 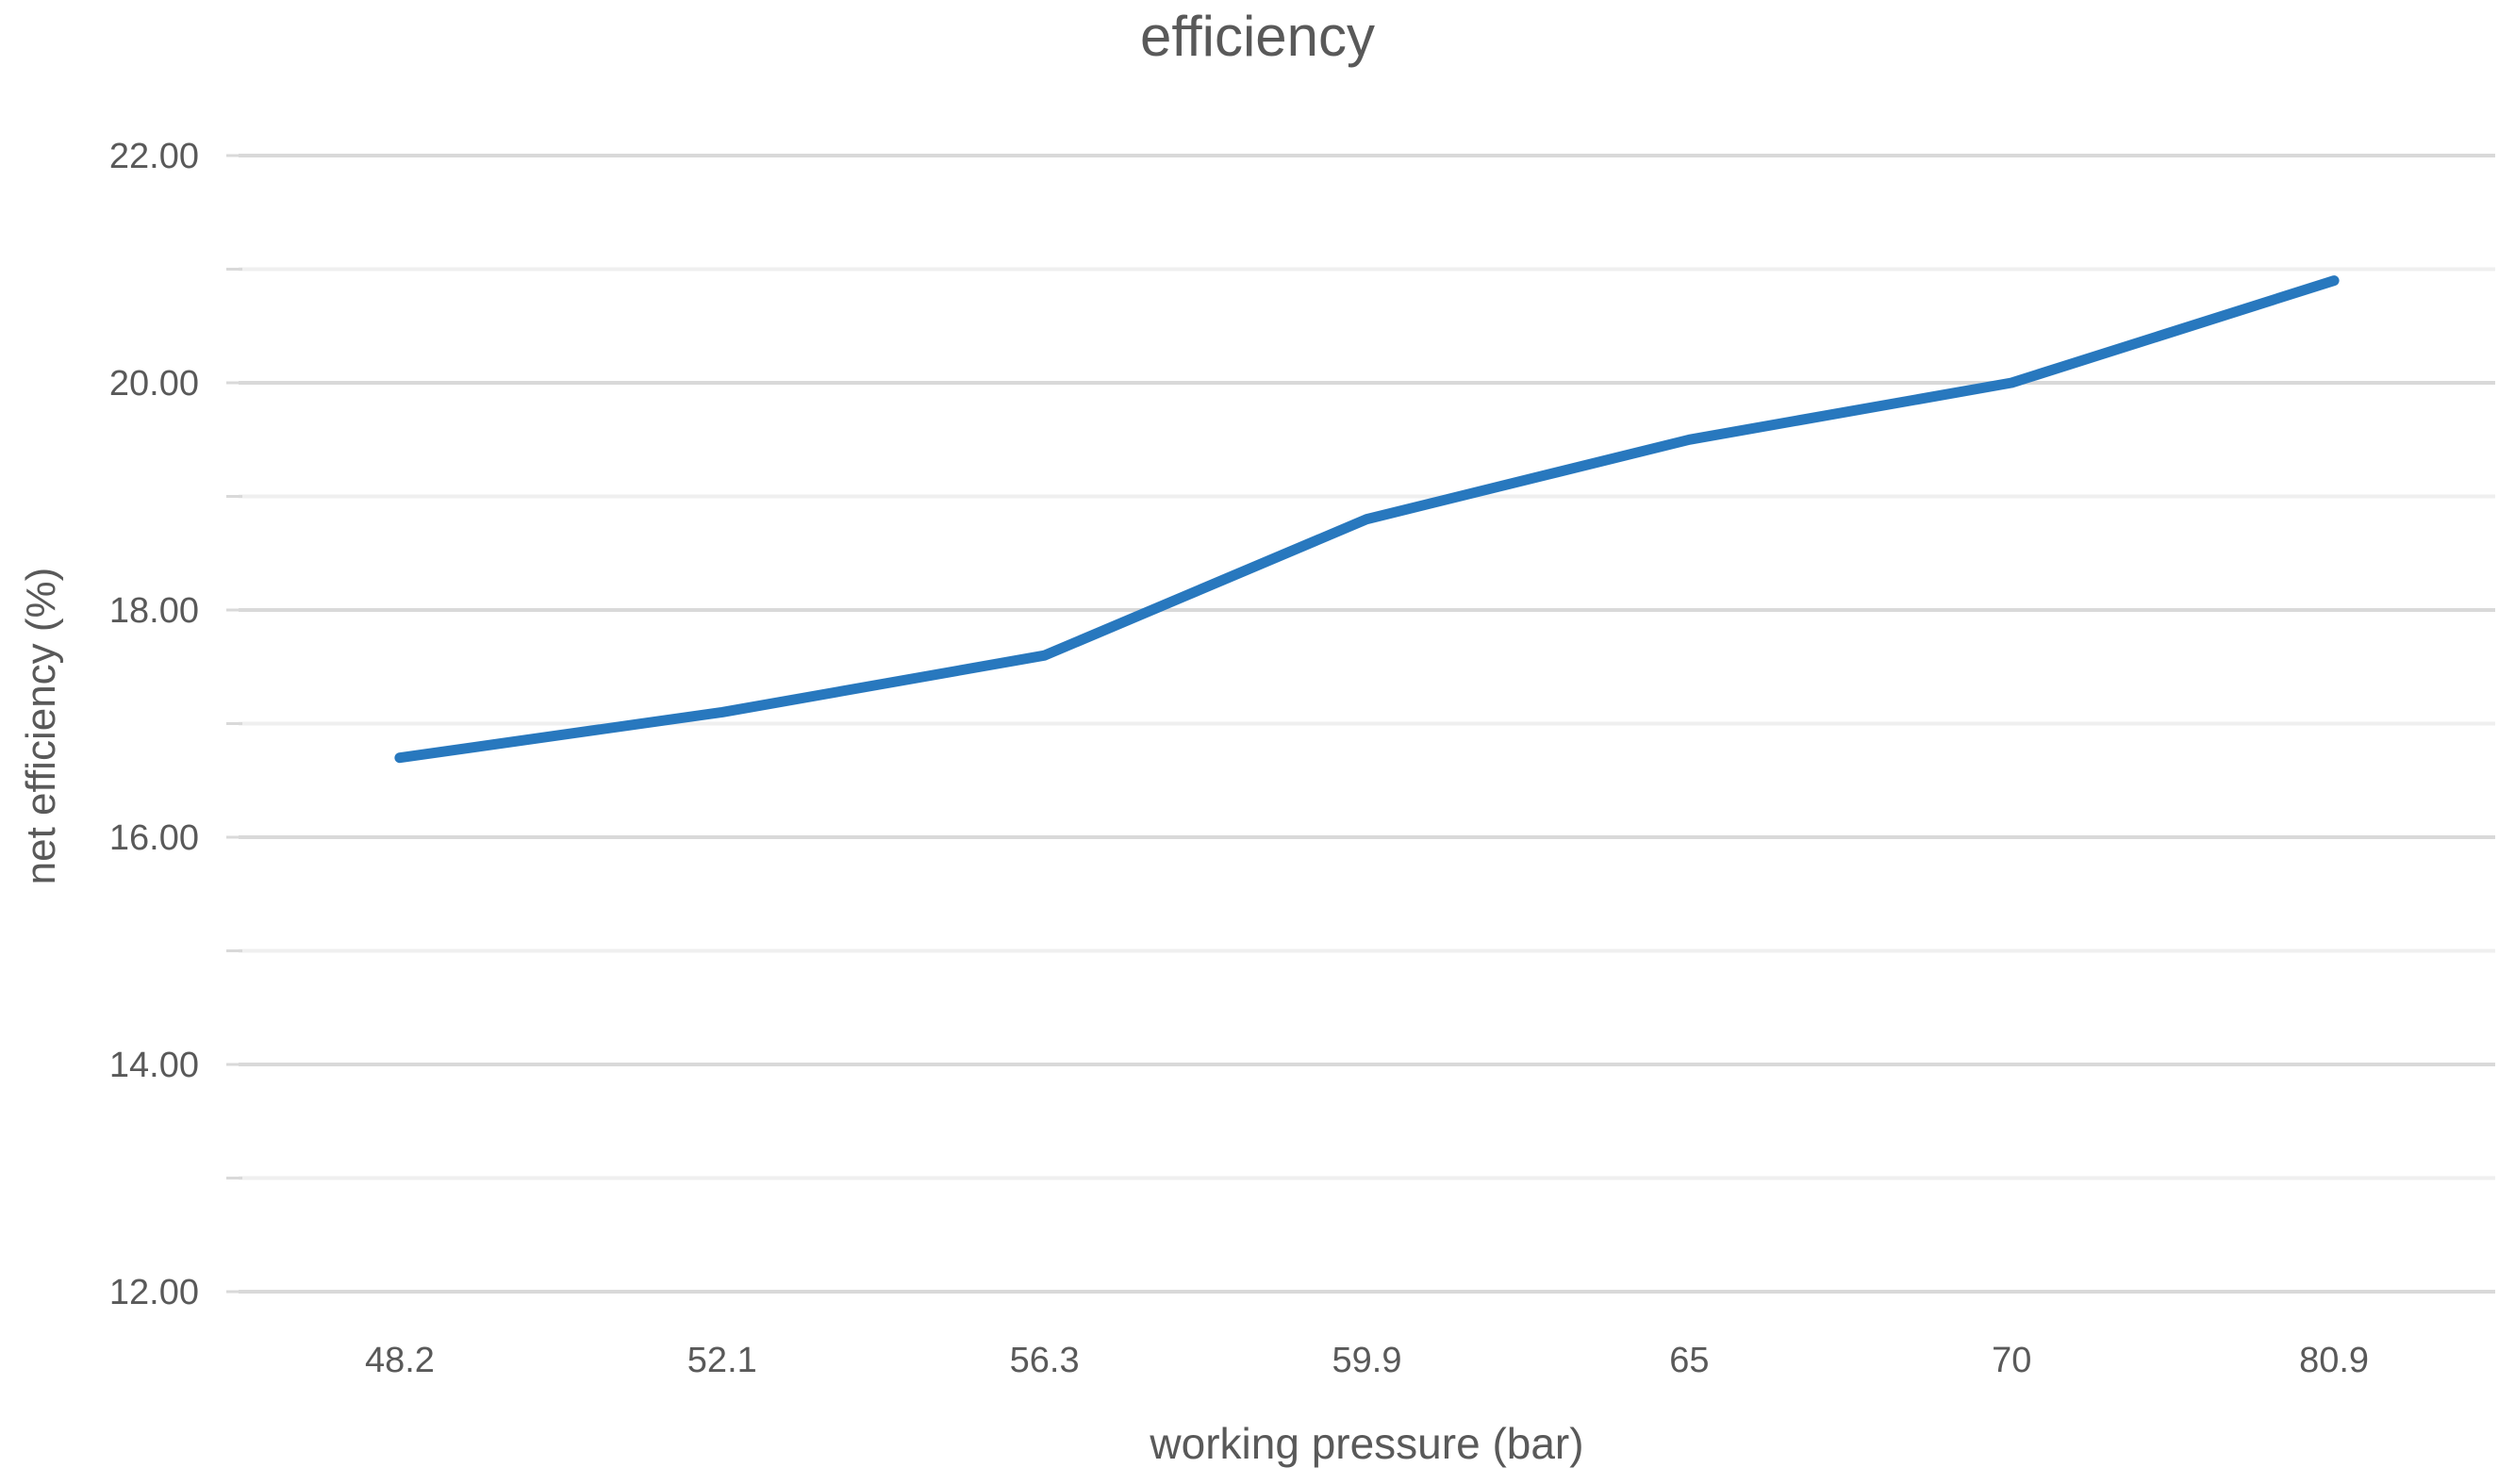 What do you see at coordinates (2334, 1360) in the screenshot?
I see `x-tick-label: 80.9` at bounding box center [2334, 1360].